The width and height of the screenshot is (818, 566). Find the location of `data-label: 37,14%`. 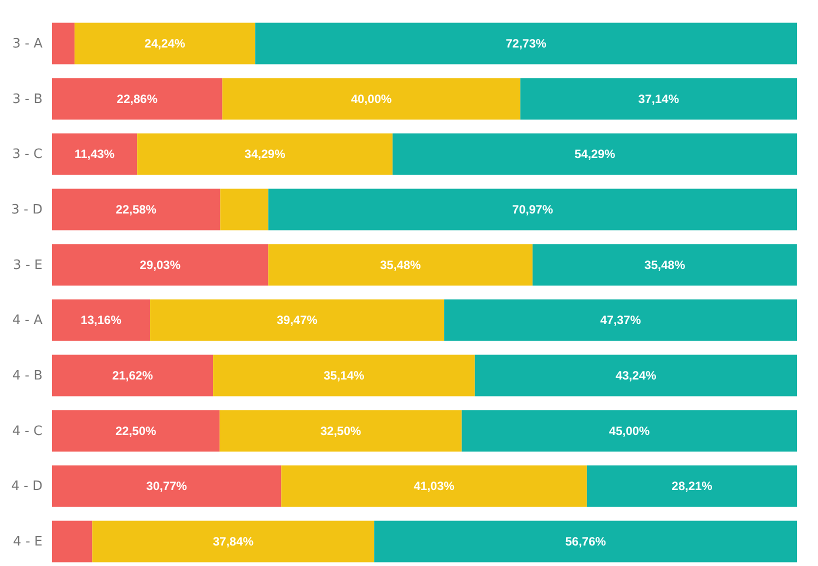

data-label: 37,14% is located at coordinates (659, 99).